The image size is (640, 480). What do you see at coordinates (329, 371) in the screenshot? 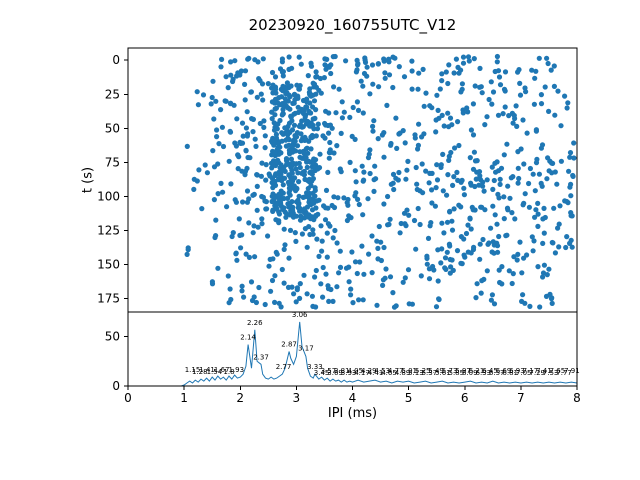
I see `peak-annotation-label: 3.57` at bounding box center [329, 371].